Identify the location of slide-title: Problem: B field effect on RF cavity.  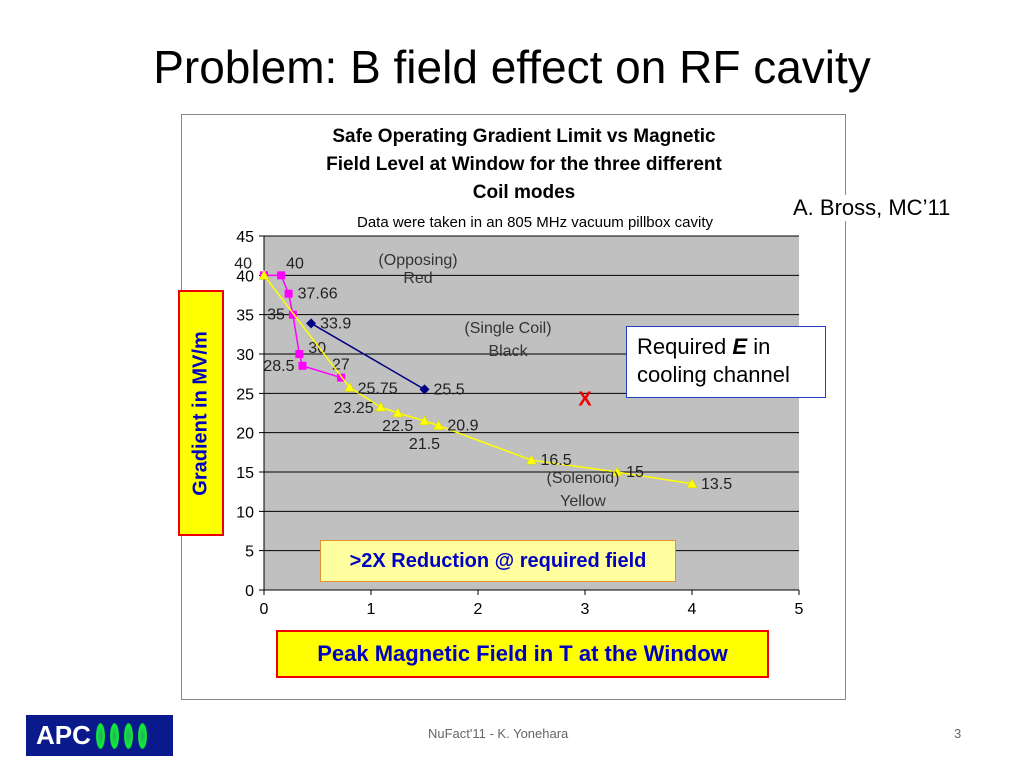
(512, 67).